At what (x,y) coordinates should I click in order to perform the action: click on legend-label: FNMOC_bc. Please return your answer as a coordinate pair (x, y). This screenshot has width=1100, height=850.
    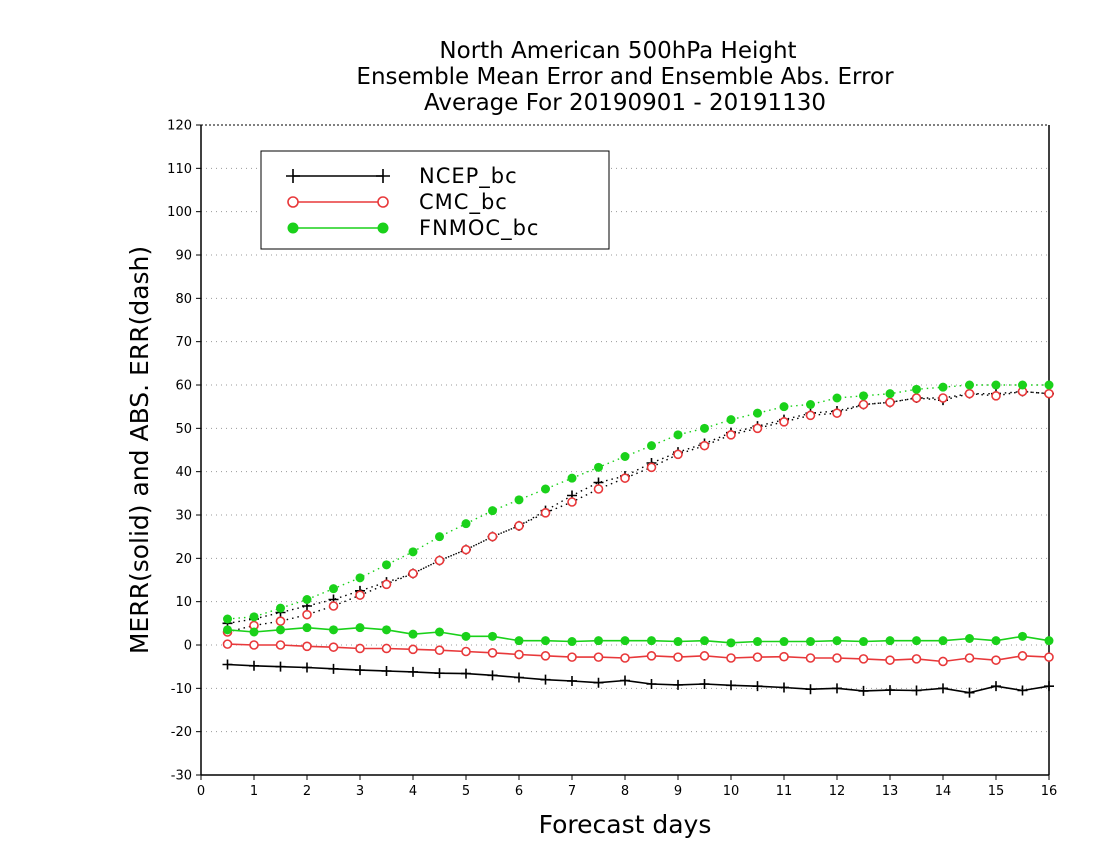
    Looking at the image, I should click on (479, 228).